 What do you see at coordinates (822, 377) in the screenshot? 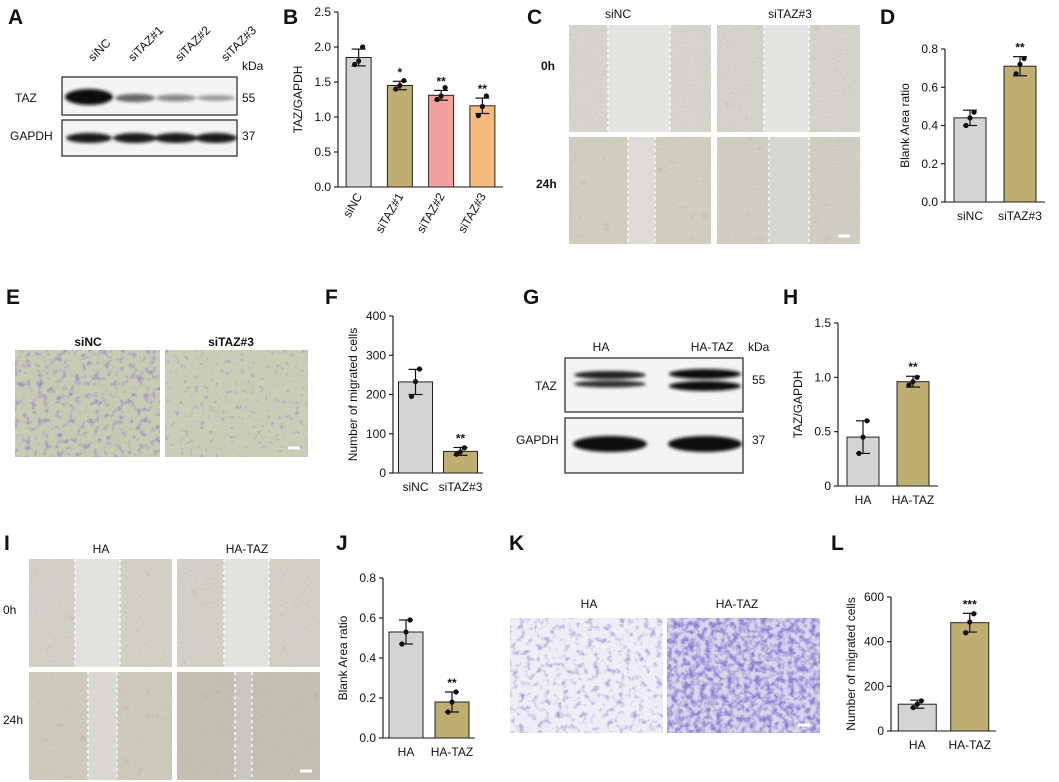
I see `y-tick-label: 1.0` at bounding box center [822, 377].